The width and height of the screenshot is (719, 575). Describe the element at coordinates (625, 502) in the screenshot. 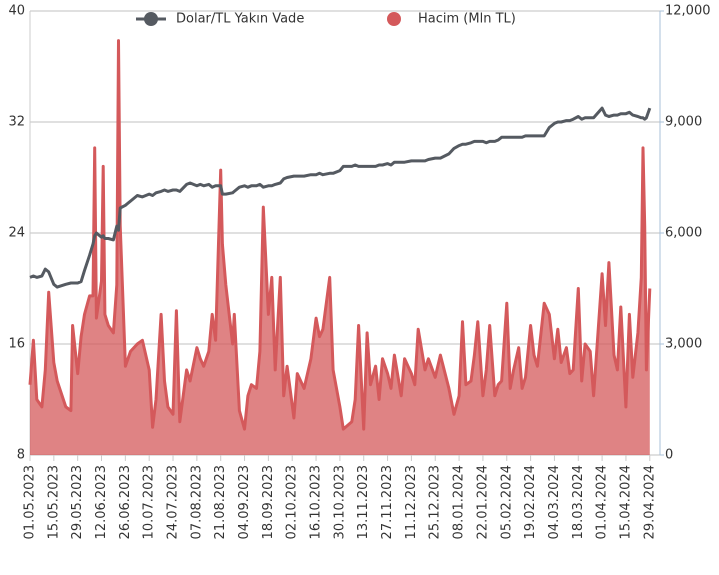

I see `x-tick-label: 15.04.2024` at that location.